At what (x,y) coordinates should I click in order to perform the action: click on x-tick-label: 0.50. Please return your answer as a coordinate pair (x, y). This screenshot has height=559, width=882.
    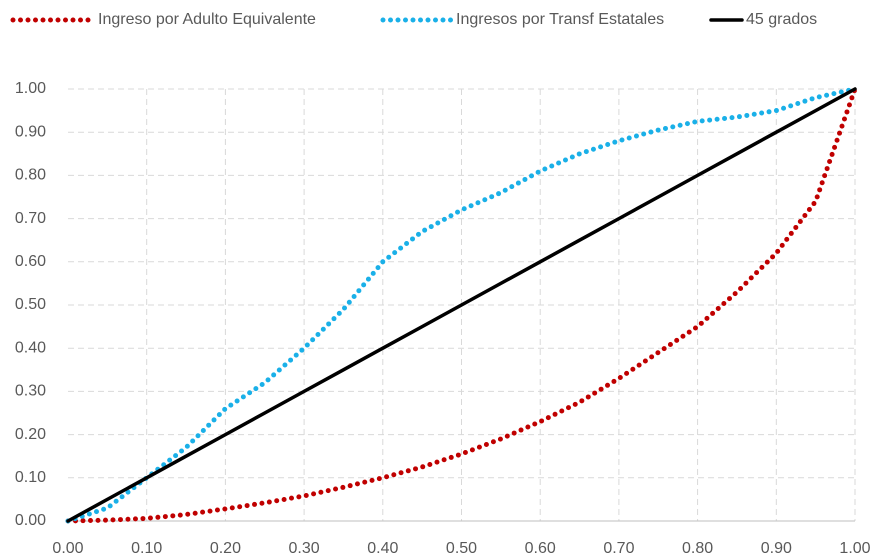
    Looking at the image, I should click on (461, 548).